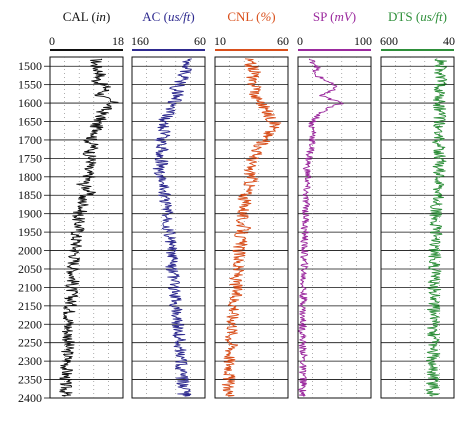 This screenshot has width=474, height=423. I want to click on depth-tick-label: 1700, so click(30, 140).